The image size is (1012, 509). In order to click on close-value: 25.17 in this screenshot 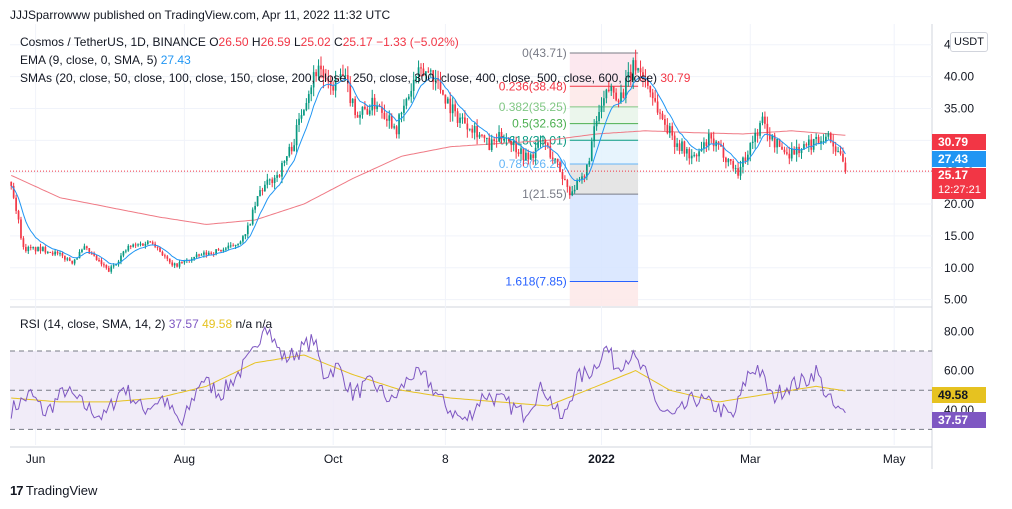, I will do `click(357, 42)`.